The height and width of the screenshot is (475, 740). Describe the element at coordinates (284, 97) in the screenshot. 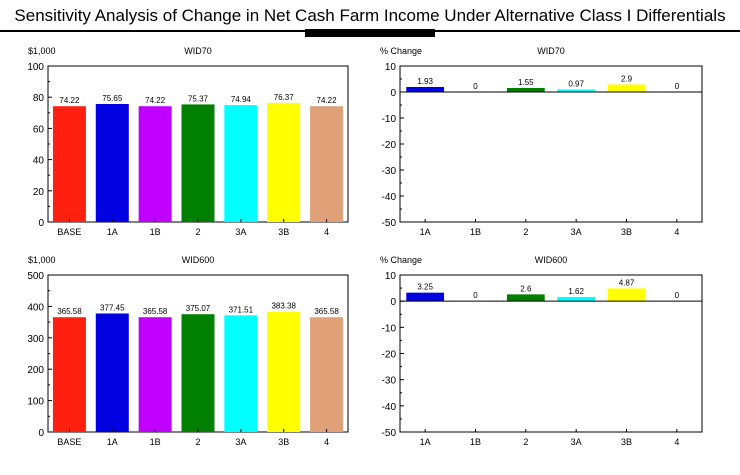

I see `data-label: 76.37` at that location.